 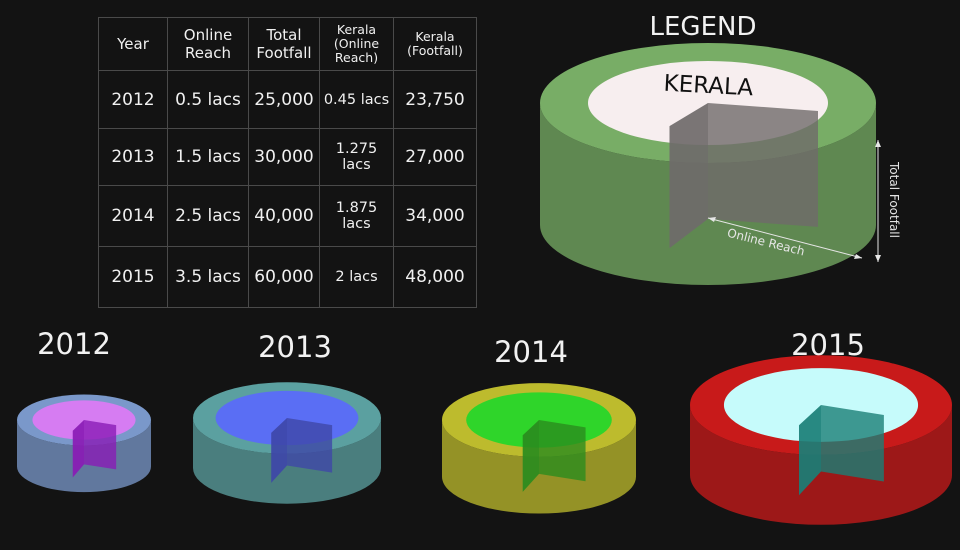 I want to click on wheel-2014-cut-right, so click(x=562, y=451).